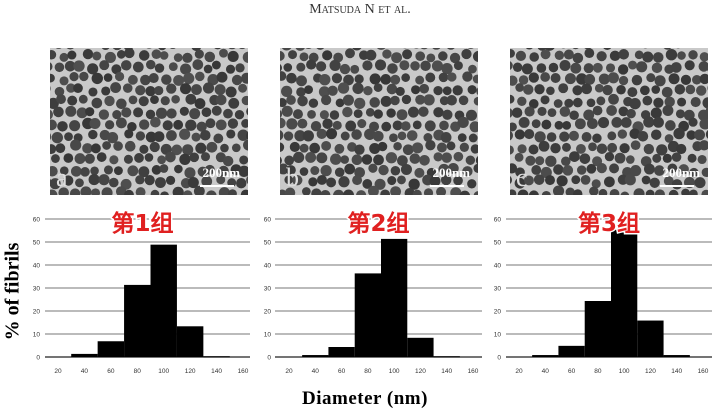 This screenshot has height=413, width=720. What do you see at coordinates (378, 223) in the screenshot?
I see `group-title: 第2组` at bounding box center [378, 223].